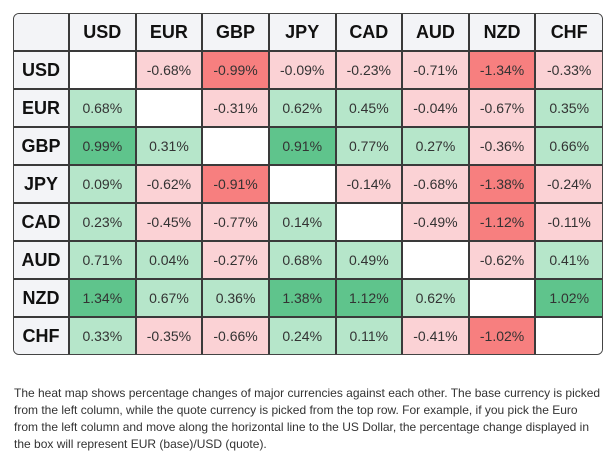 This screenshot has height=461, width=610. I want to click on heatmap-cell: 0.49%, so click(369, 260).